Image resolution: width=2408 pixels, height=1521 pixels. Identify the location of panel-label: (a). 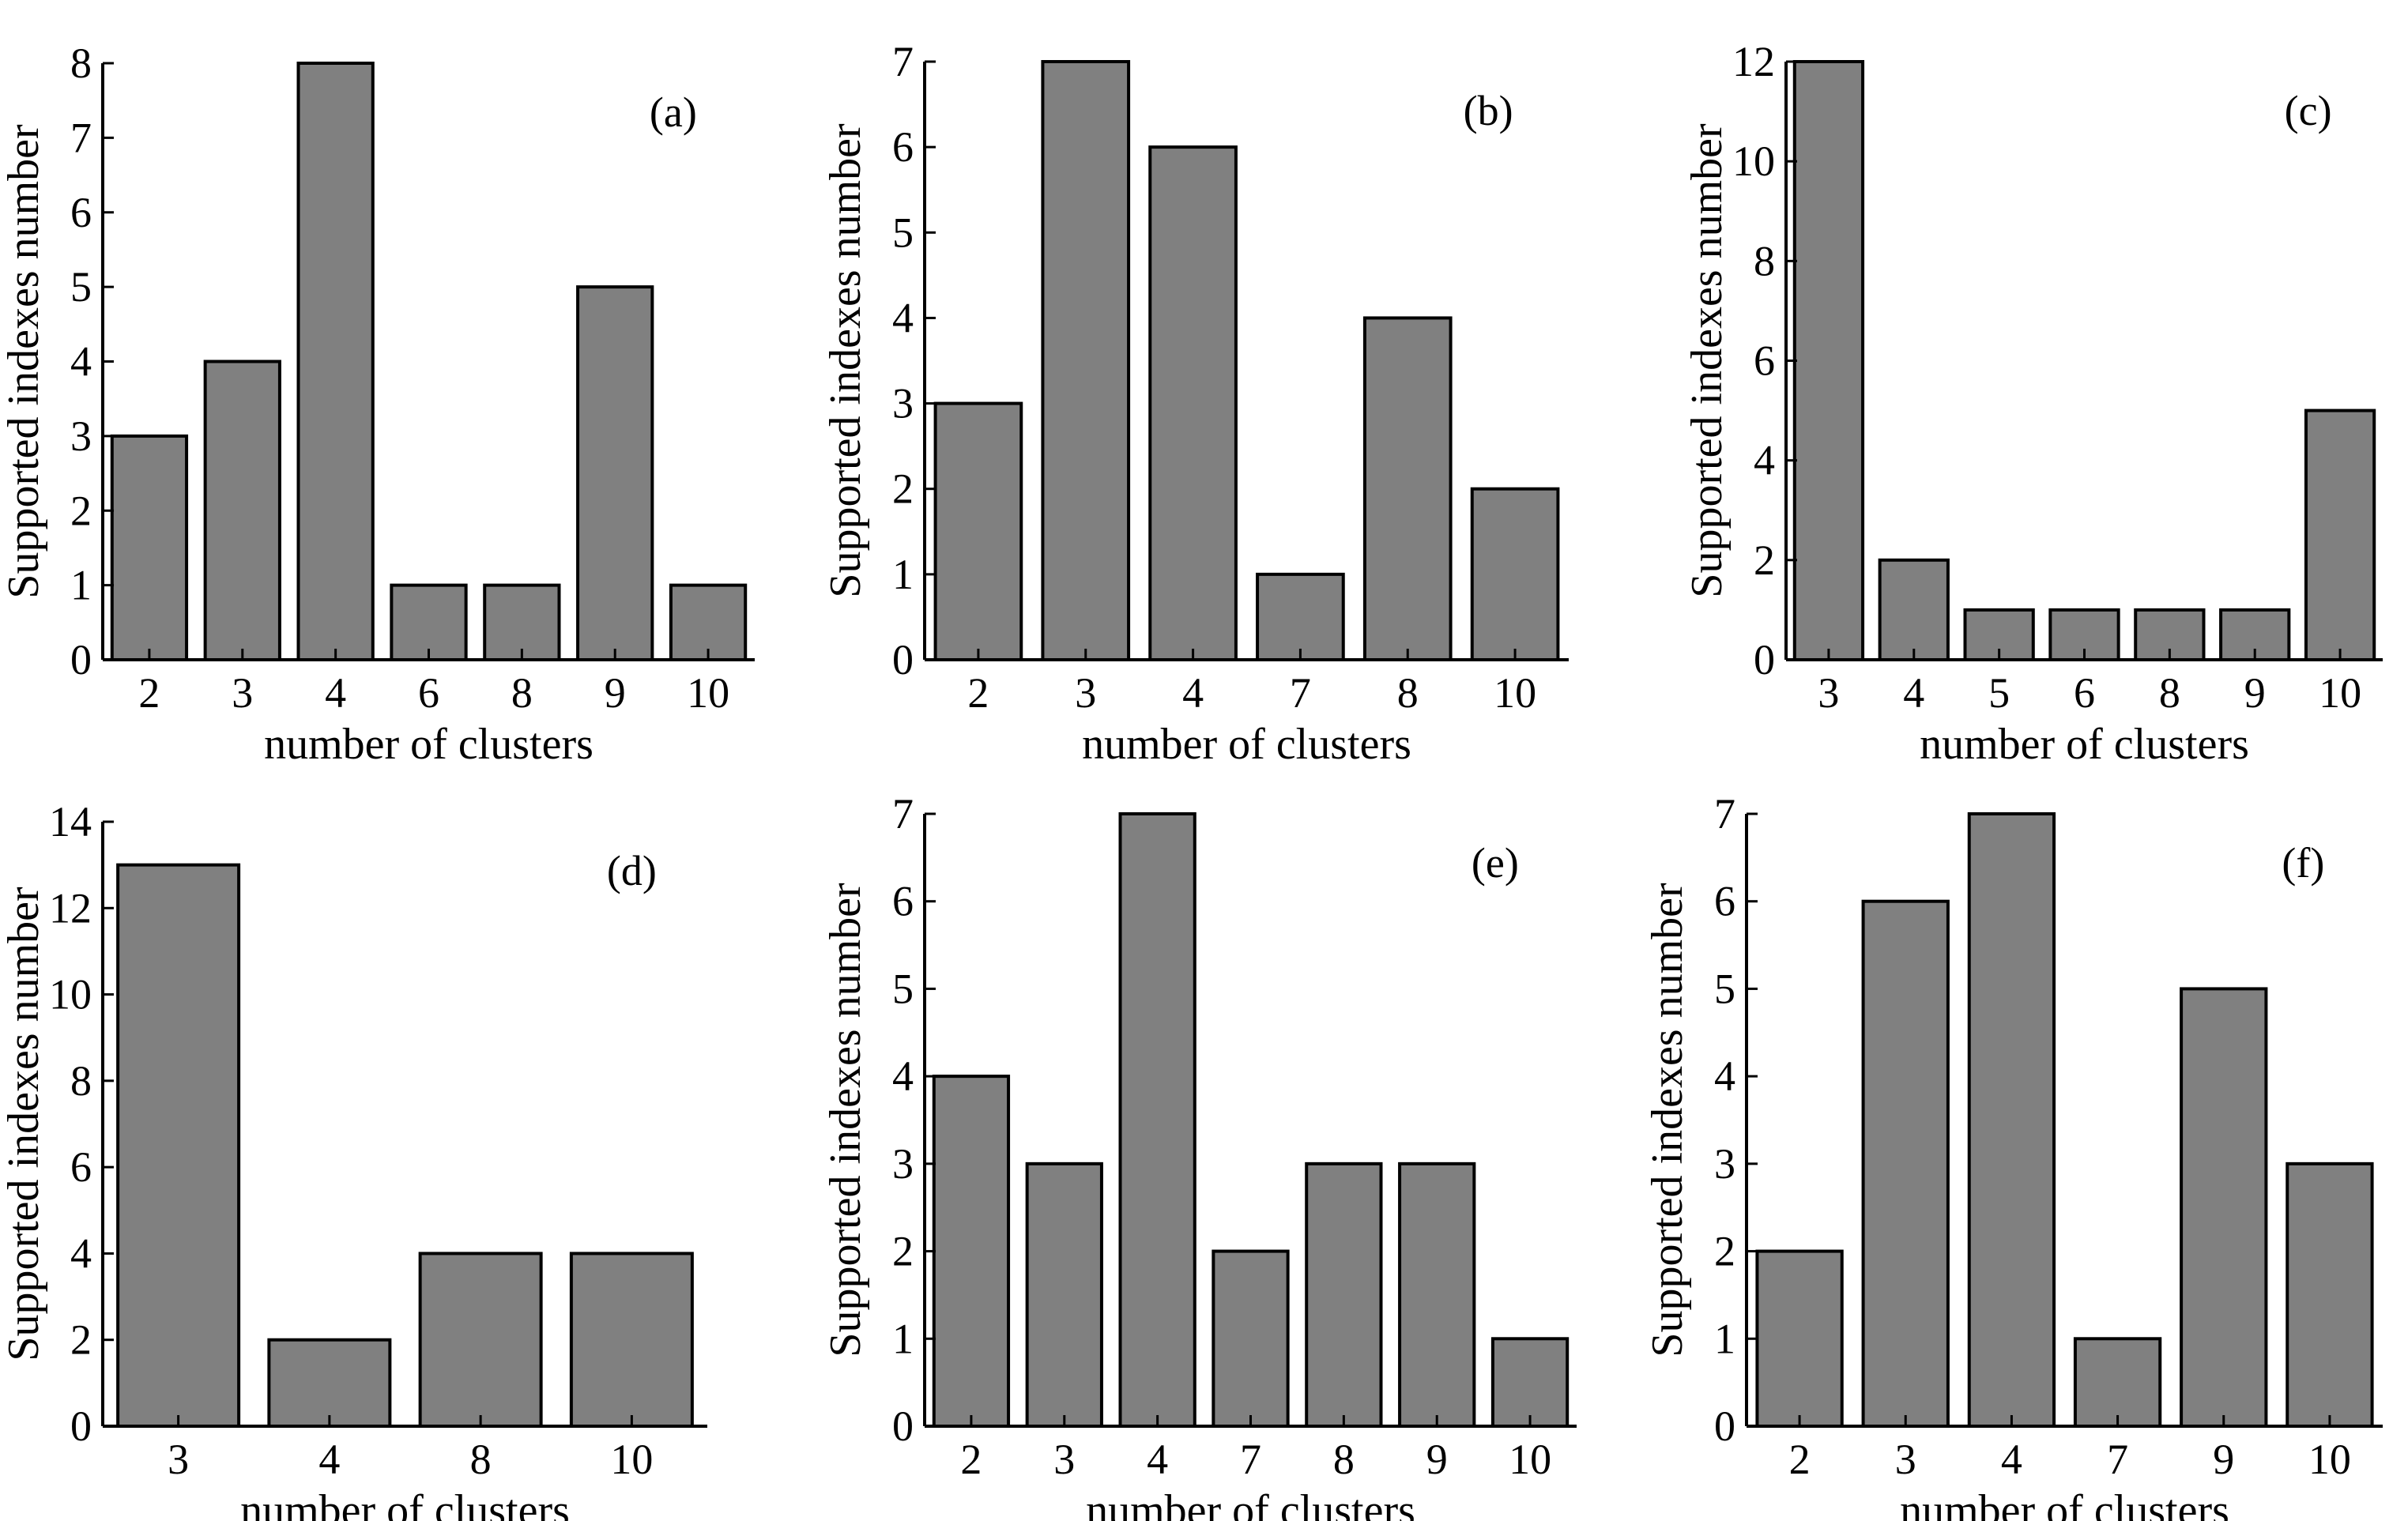
(674, 112).